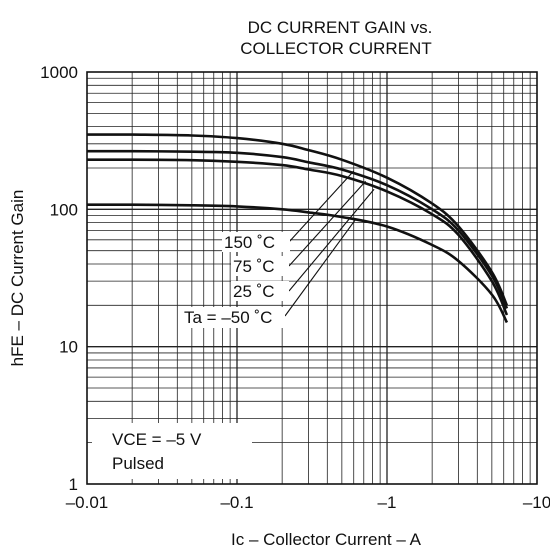 Image resolution: width=550 pixels, height=554 pixels. I want to click on y-tick-label: 100, so click(64, 209).